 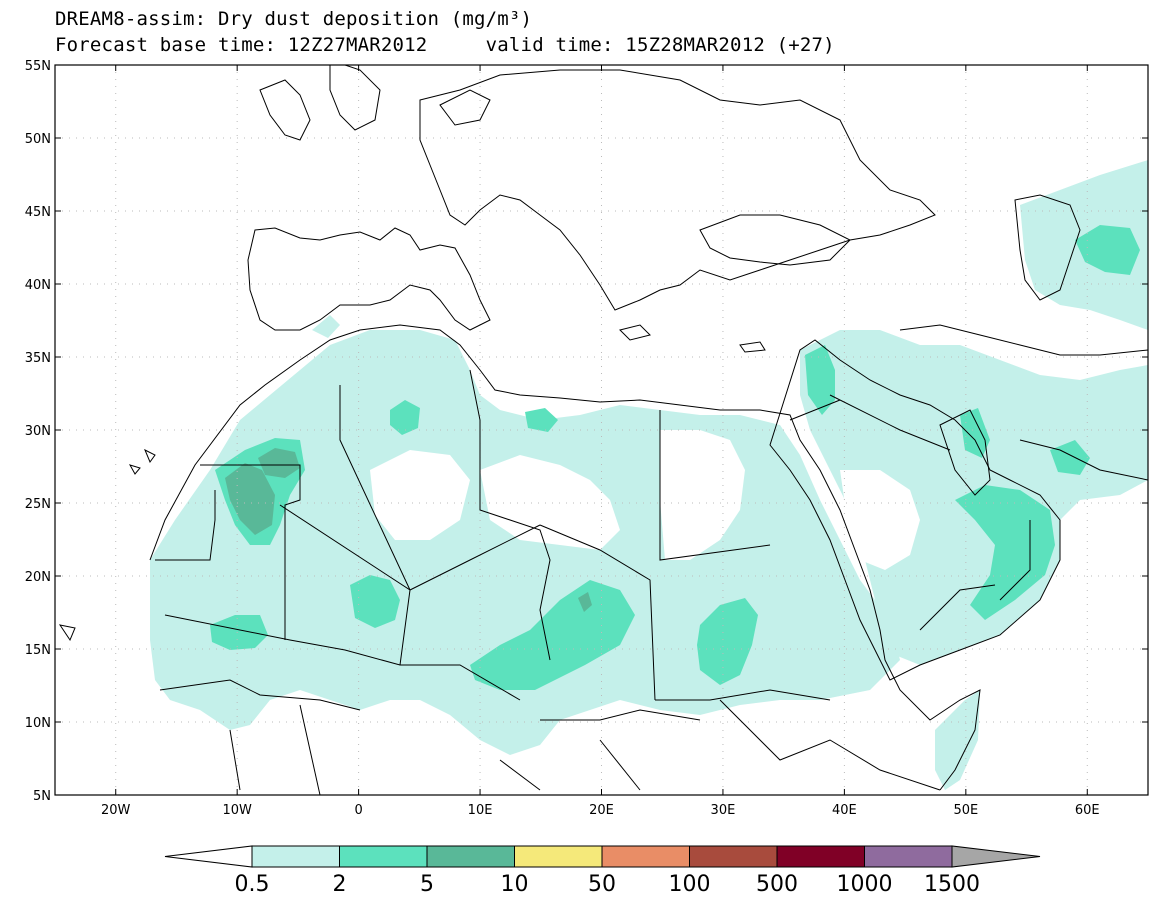 I want to click on dust-region-mid-iran, so click(x=1070, y=457).